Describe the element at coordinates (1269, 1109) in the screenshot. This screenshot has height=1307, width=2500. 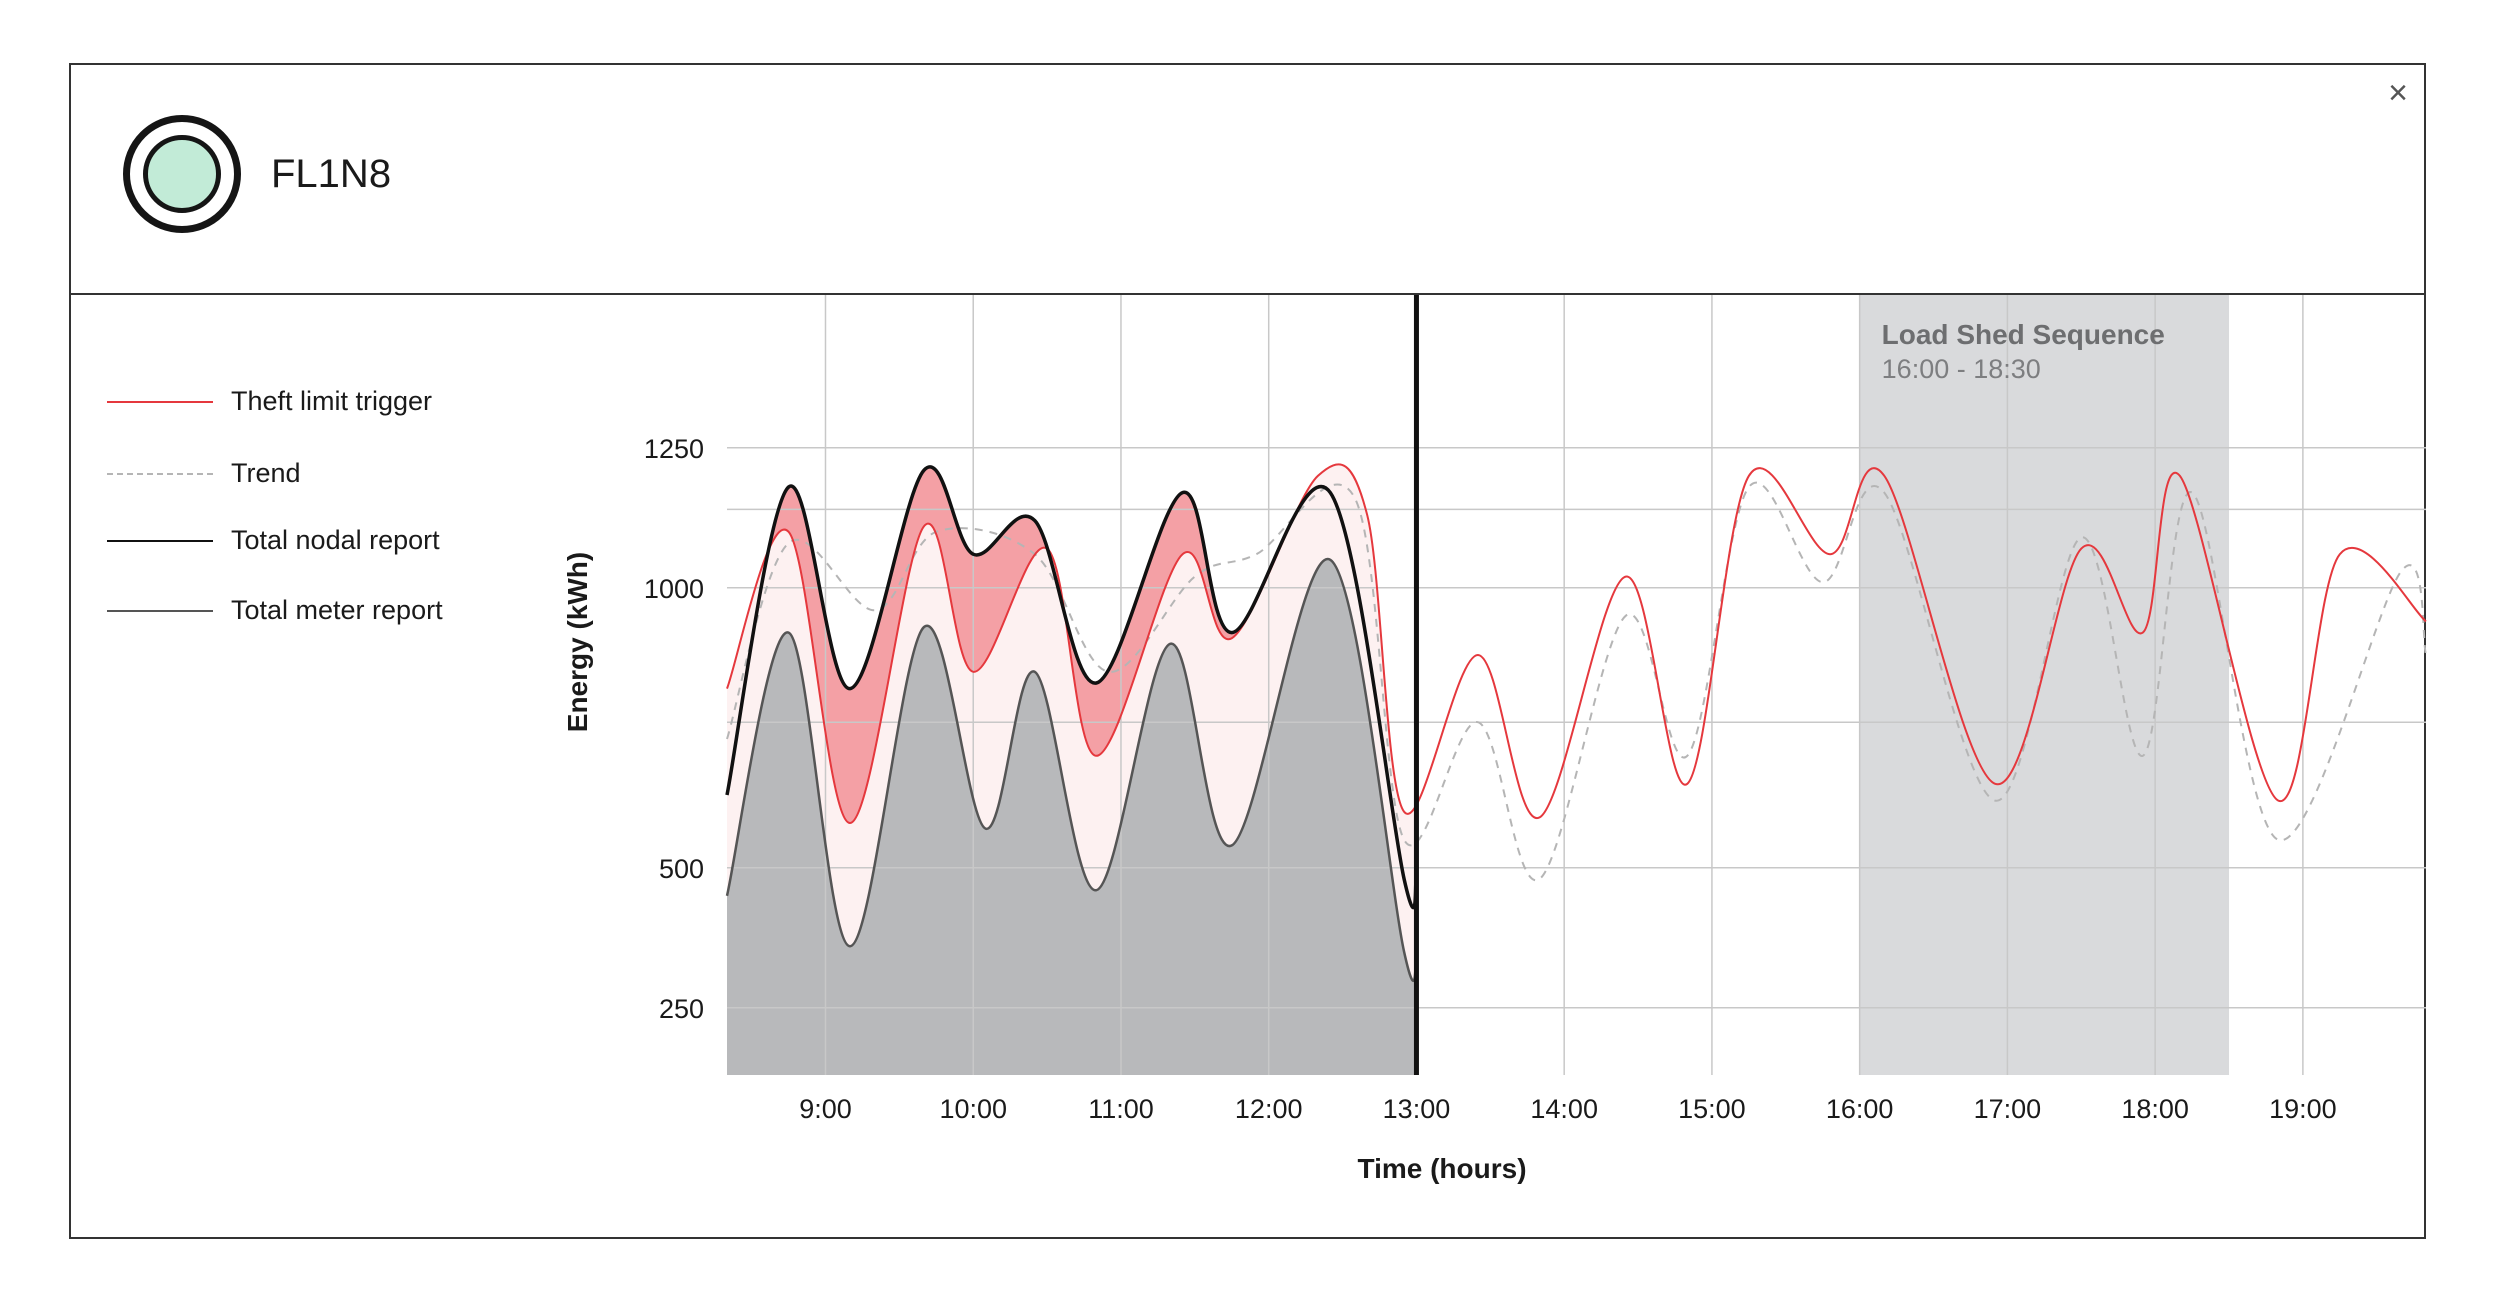
I see `x-tick-label: 12:00` at that location.